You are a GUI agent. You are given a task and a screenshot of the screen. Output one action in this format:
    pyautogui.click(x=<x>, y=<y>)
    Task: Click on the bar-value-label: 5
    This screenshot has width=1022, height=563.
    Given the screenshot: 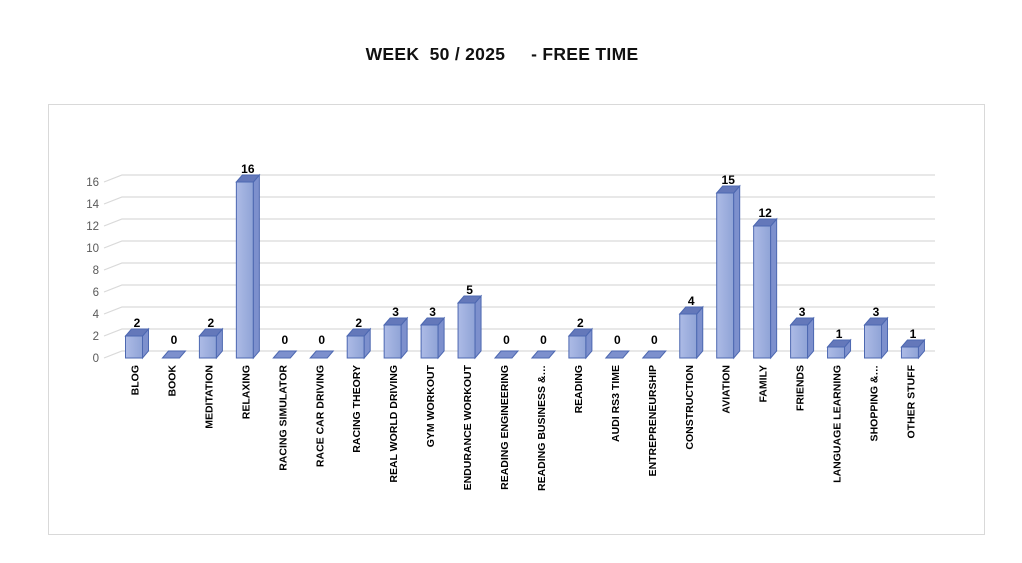 What is the action you would take?
    pyautogui.click(x=469, y=290)
    